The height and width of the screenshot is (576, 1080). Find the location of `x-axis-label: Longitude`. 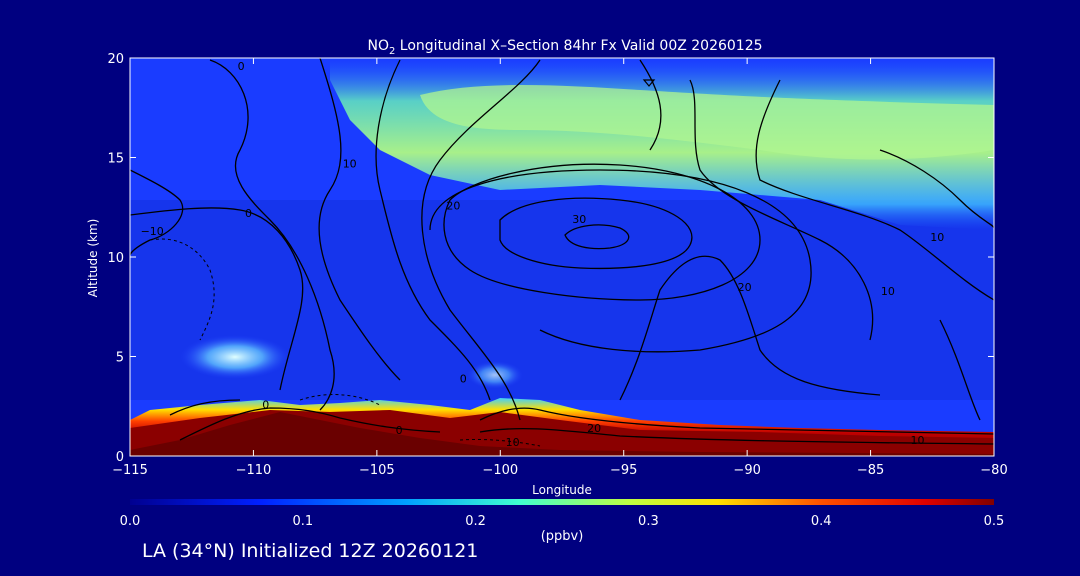

x-axis-label: Longitude is located at coordinates (562, 490).